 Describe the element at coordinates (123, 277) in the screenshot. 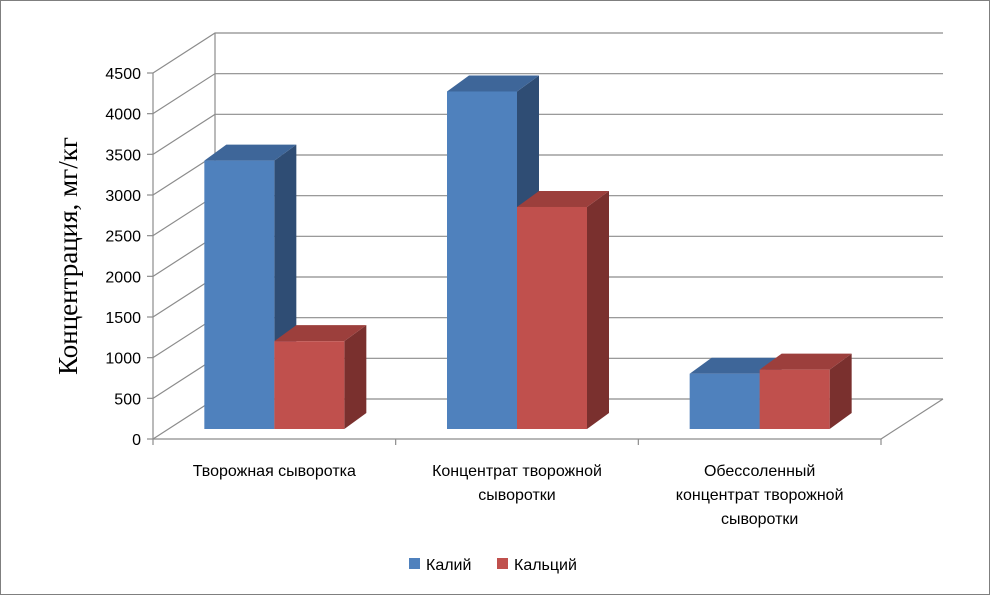

I see `y-tick-label: 2000` at that location.